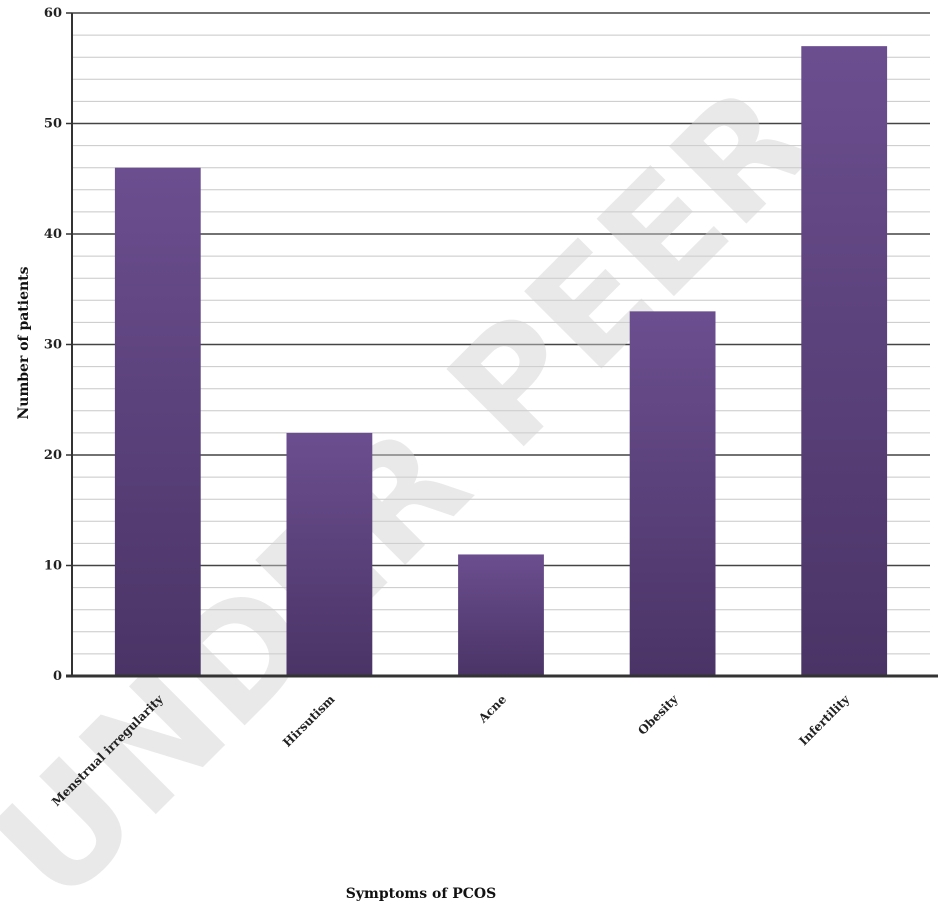 The image size is (938, 923). I want to click on bar-menstrual-irregularity, so click(157, 421).